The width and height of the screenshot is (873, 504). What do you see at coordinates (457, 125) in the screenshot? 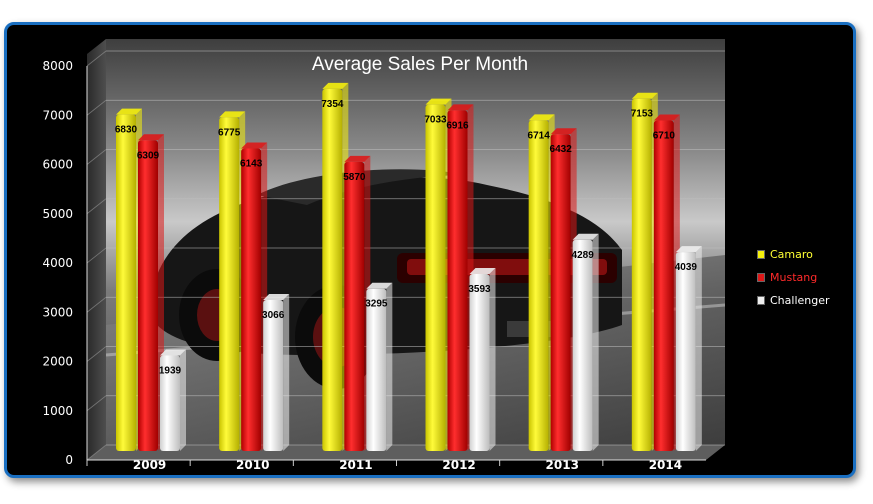
I see `value-label: 6916` at bounding box center [457, 125].